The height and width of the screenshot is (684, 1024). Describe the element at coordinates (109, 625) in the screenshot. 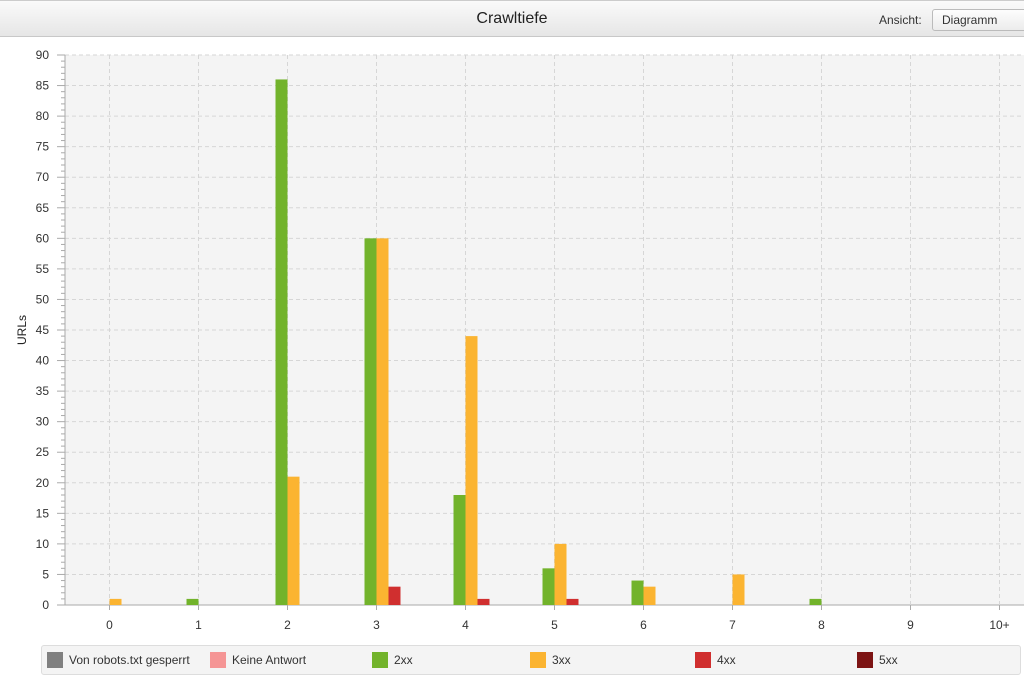

I see `x-tick-label: 0` at that location.